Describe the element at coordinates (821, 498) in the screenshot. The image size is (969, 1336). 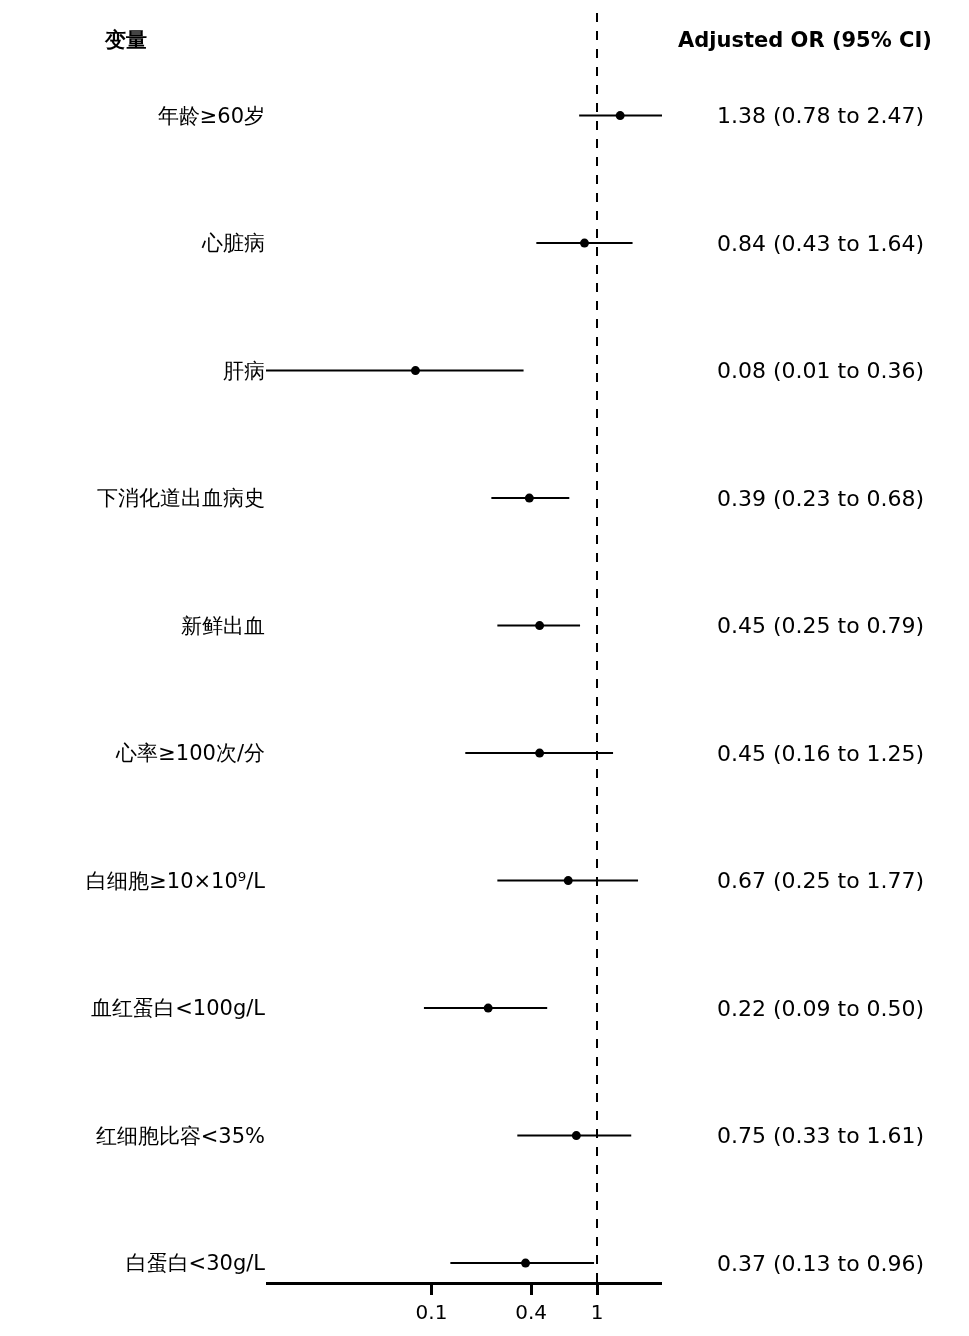
I see `data-label: 0.39 (0.23 to 0.68)` at that location.